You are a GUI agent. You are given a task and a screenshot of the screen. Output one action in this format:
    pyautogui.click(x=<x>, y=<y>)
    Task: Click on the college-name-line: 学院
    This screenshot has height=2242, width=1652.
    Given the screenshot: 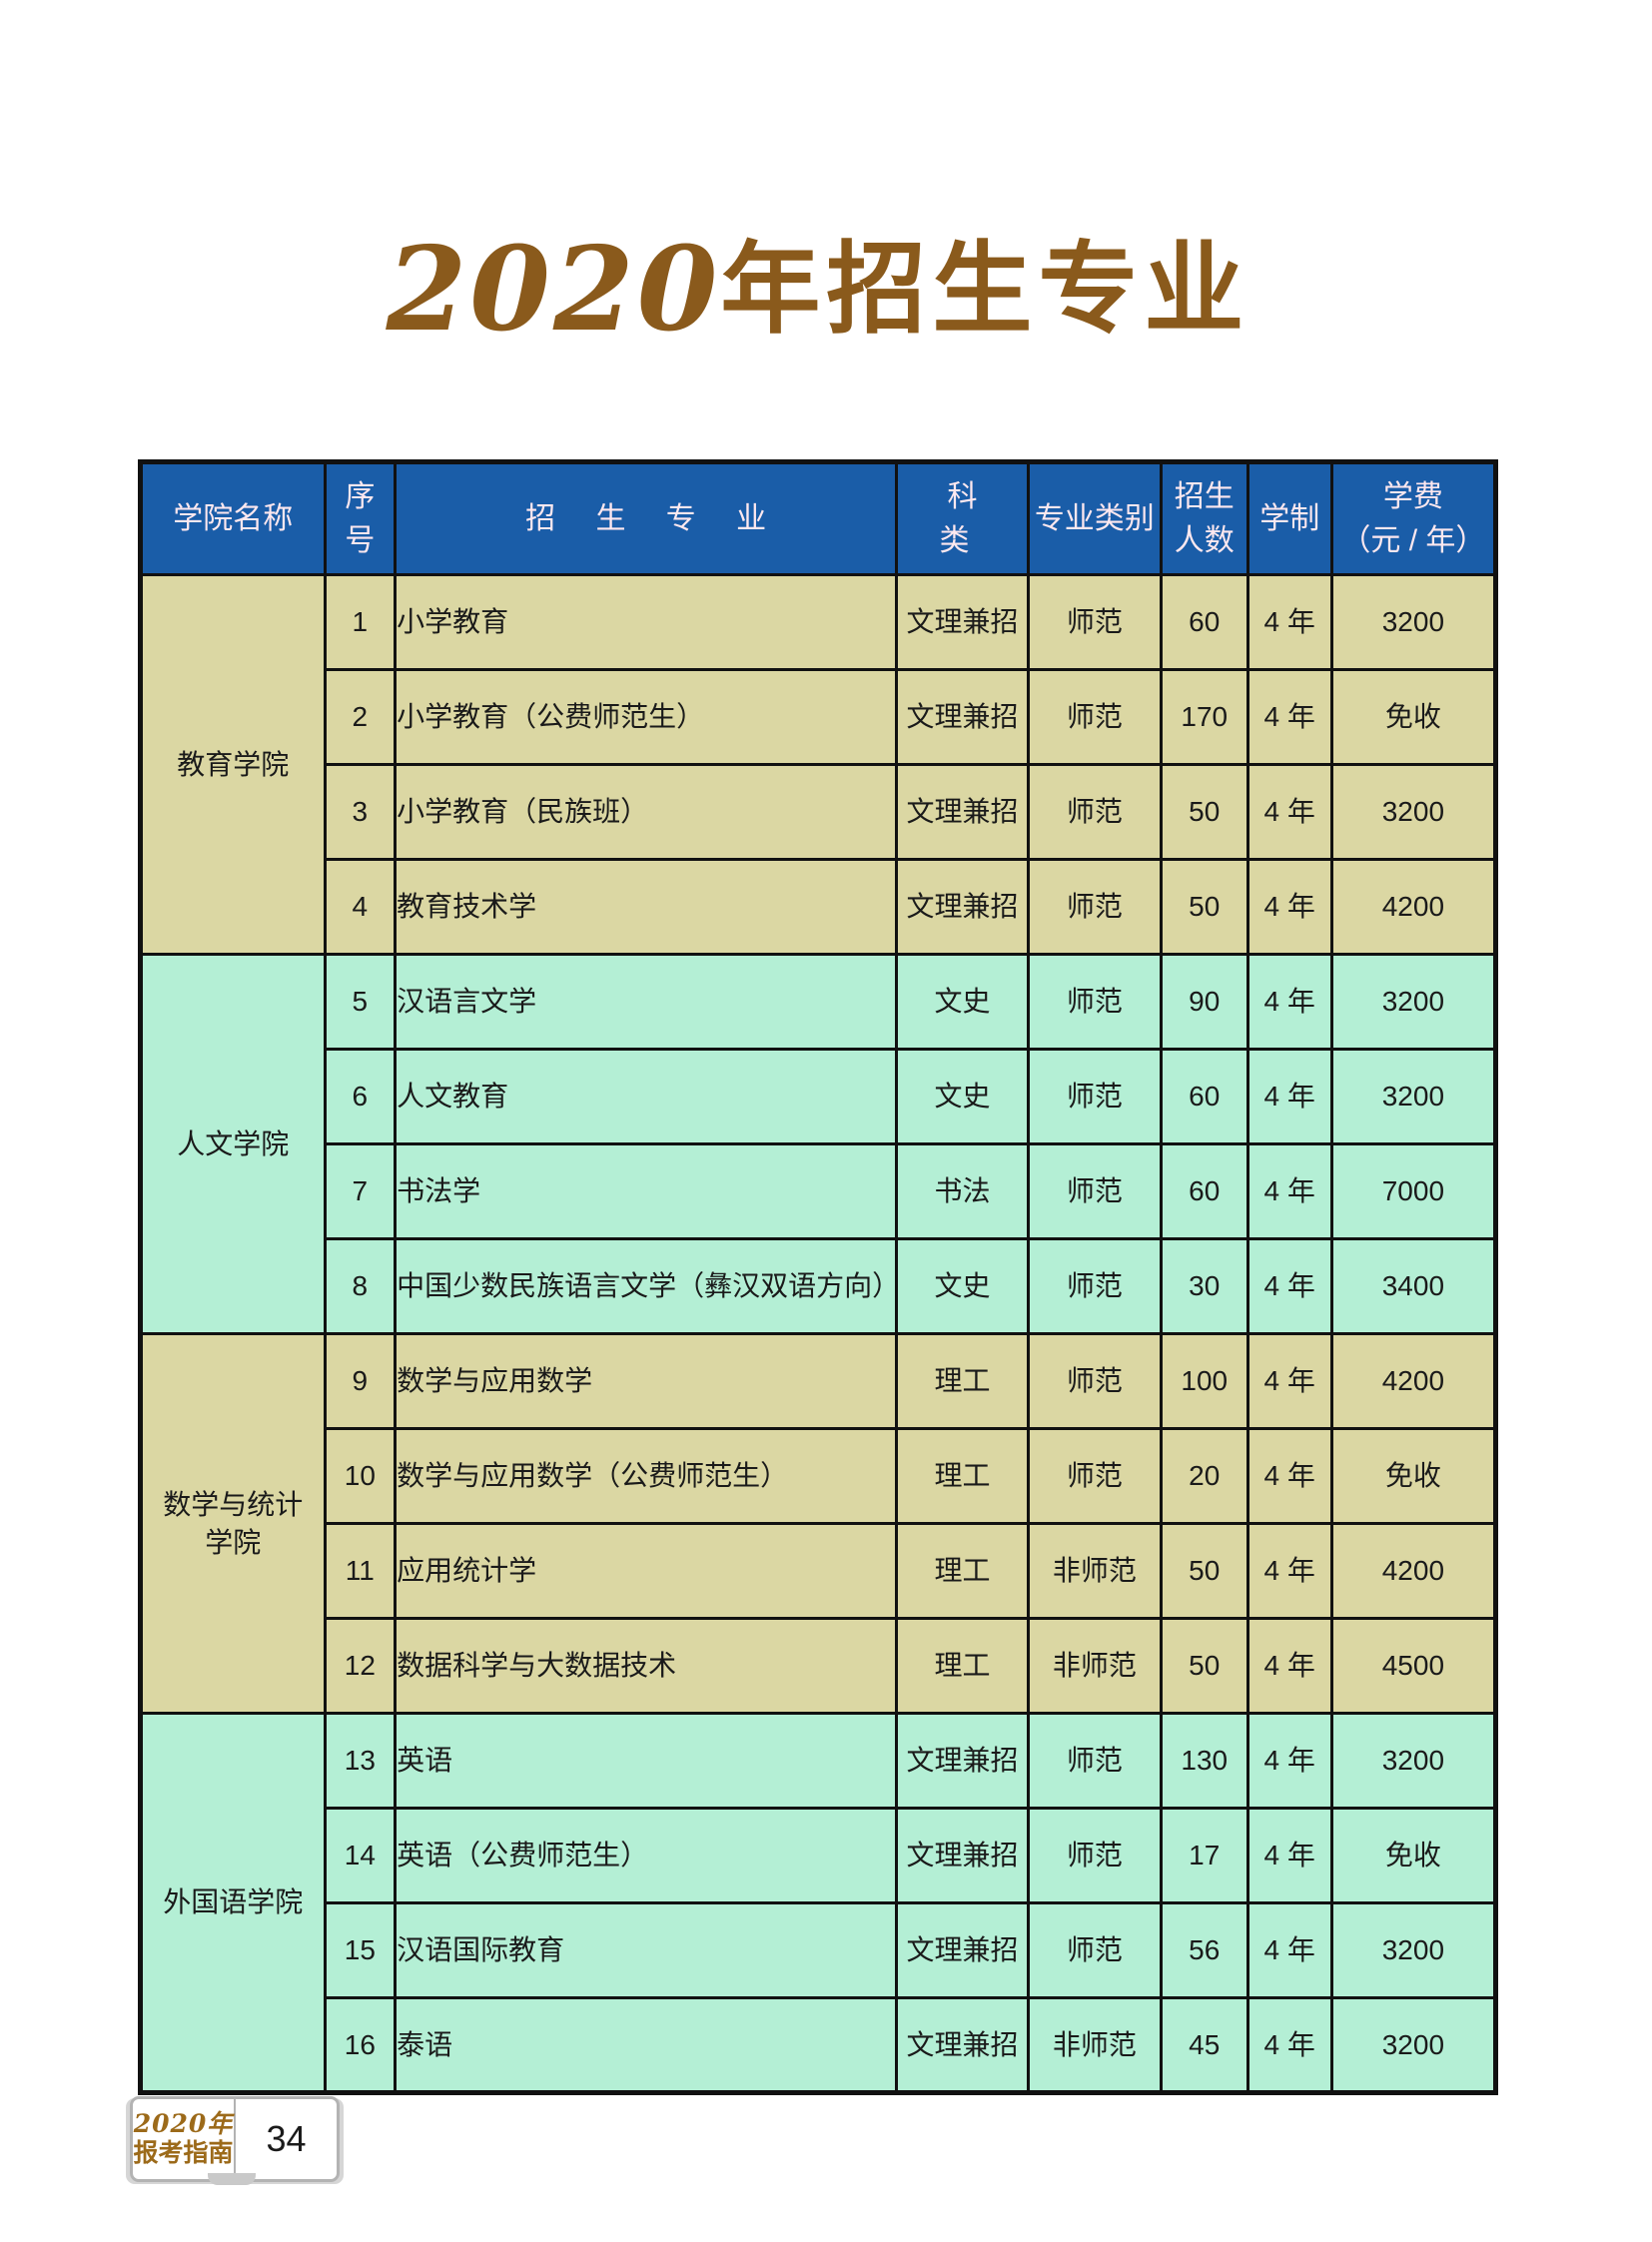 What is the action you would take?
    pyautogui.click(x=233, y=1542)
    